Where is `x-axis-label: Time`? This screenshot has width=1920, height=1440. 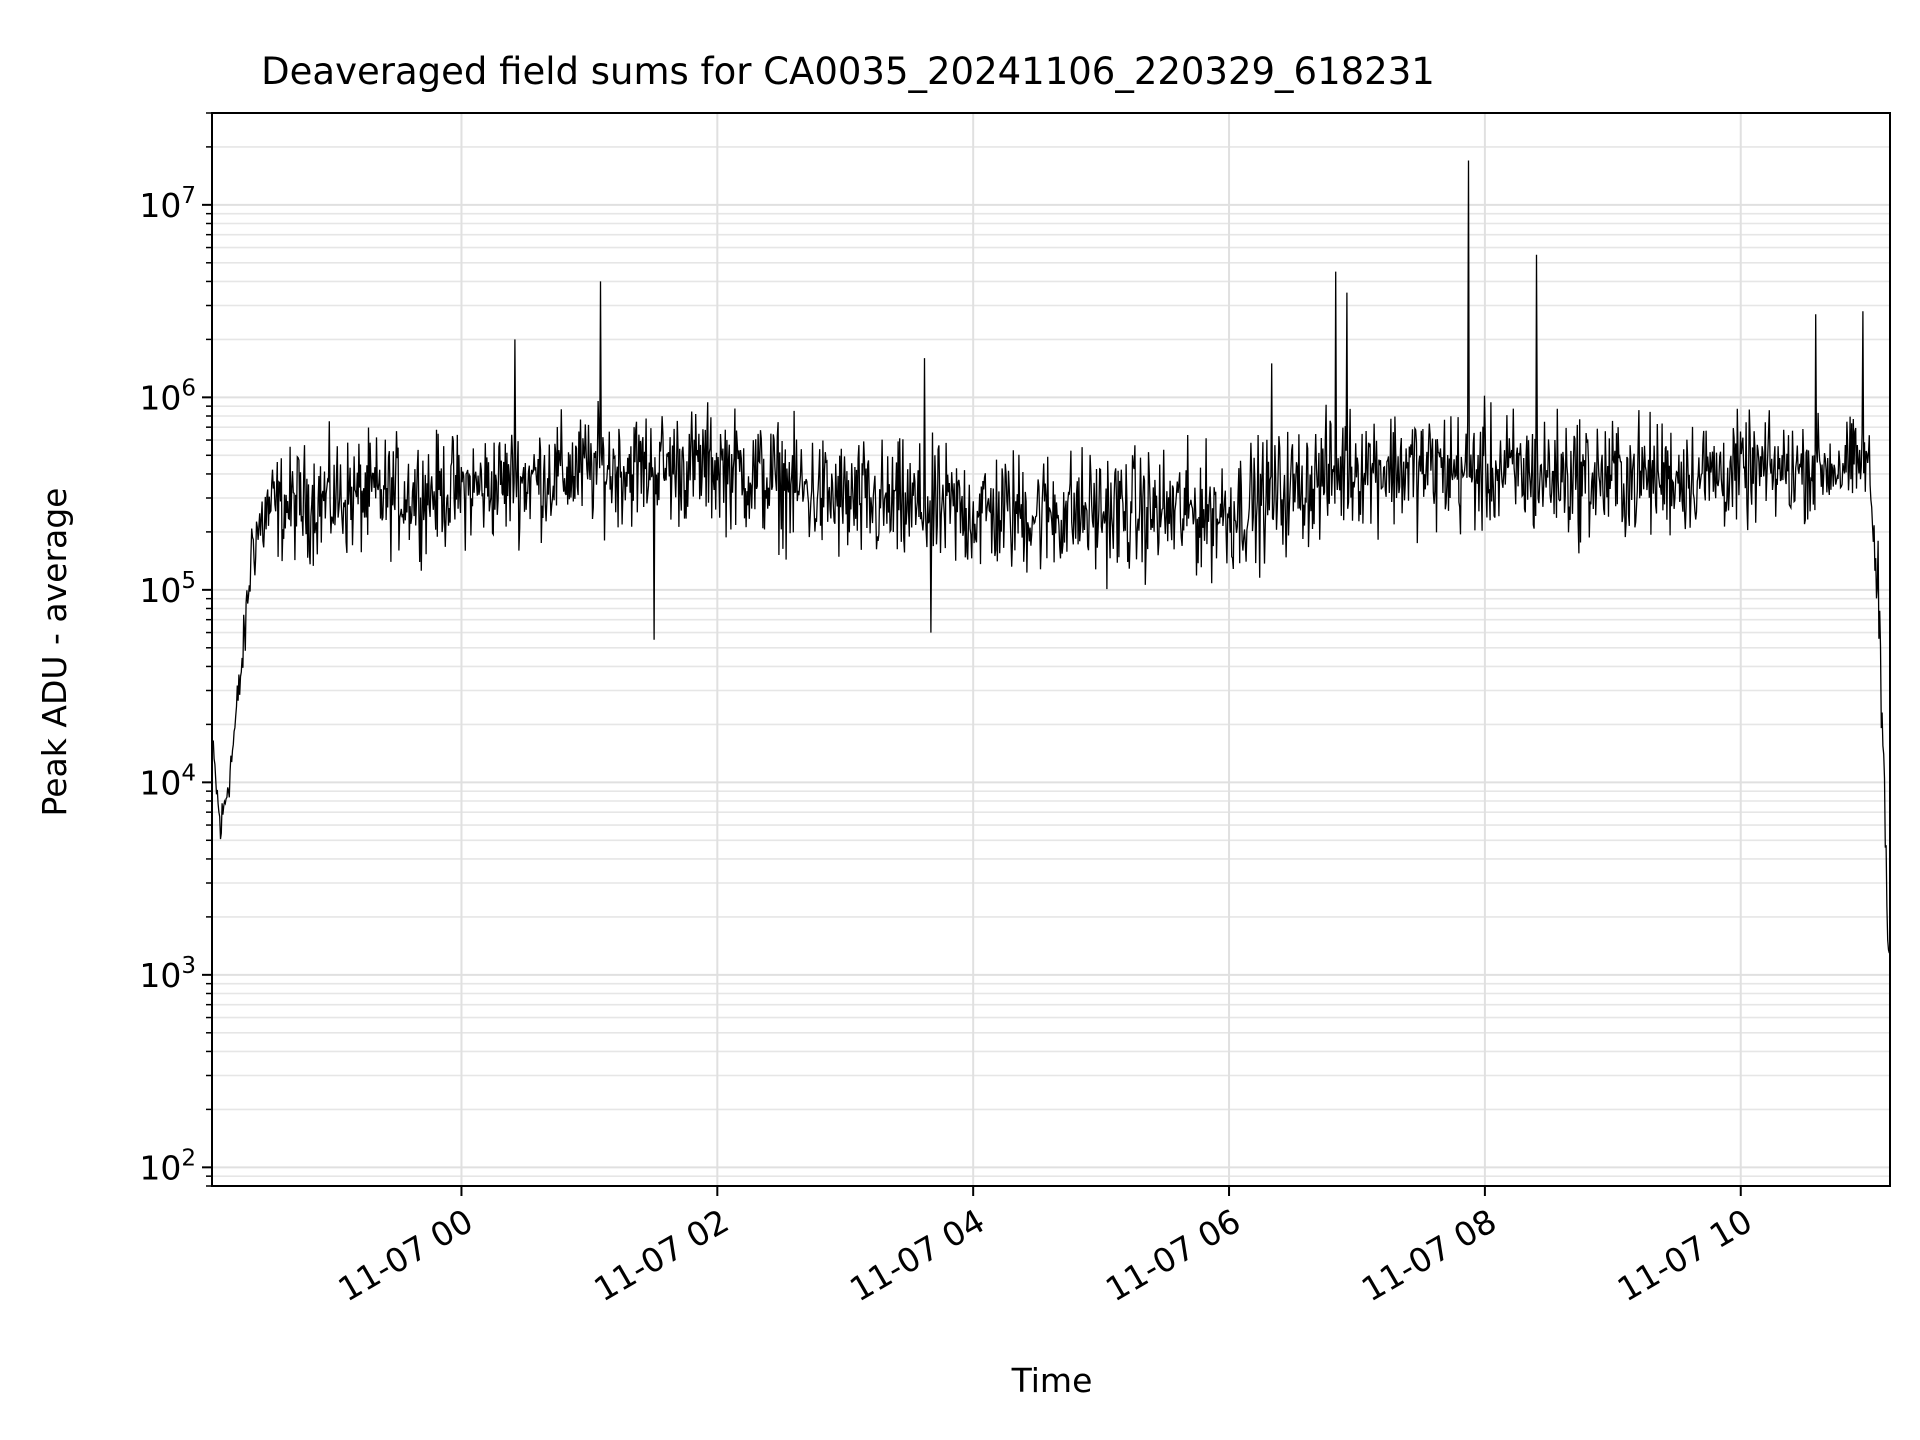
x-axis-label: Time is located at coordinates (1052, 1380).